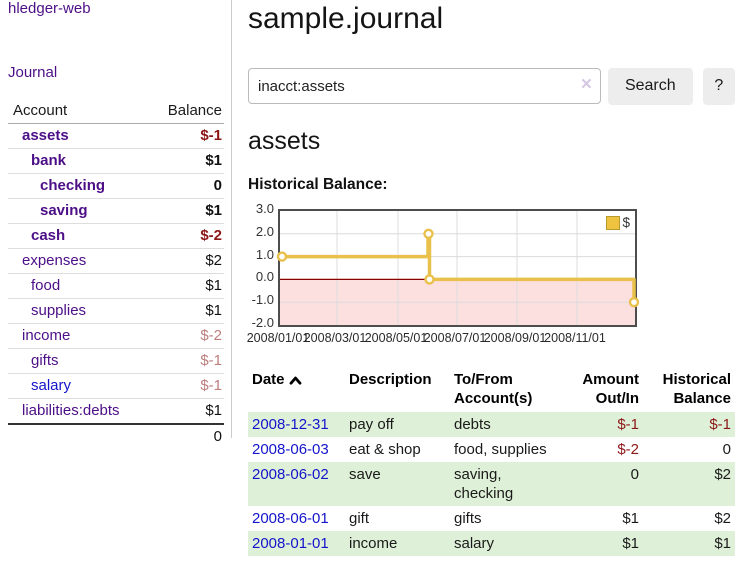 Image resolution: width=742 pixels, height=582 pixels. What do you see at coordinates (116, 236) in the screenshot?
I see `account-row: cash $-2` at bounding box center [116, 236].